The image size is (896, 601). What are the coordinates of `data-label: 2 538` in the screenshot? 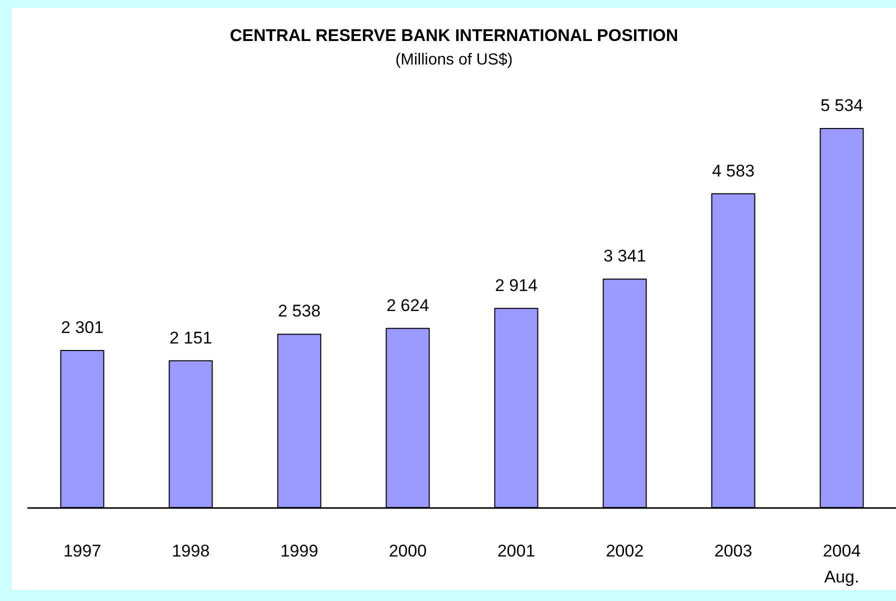 It's located at (299, 311).